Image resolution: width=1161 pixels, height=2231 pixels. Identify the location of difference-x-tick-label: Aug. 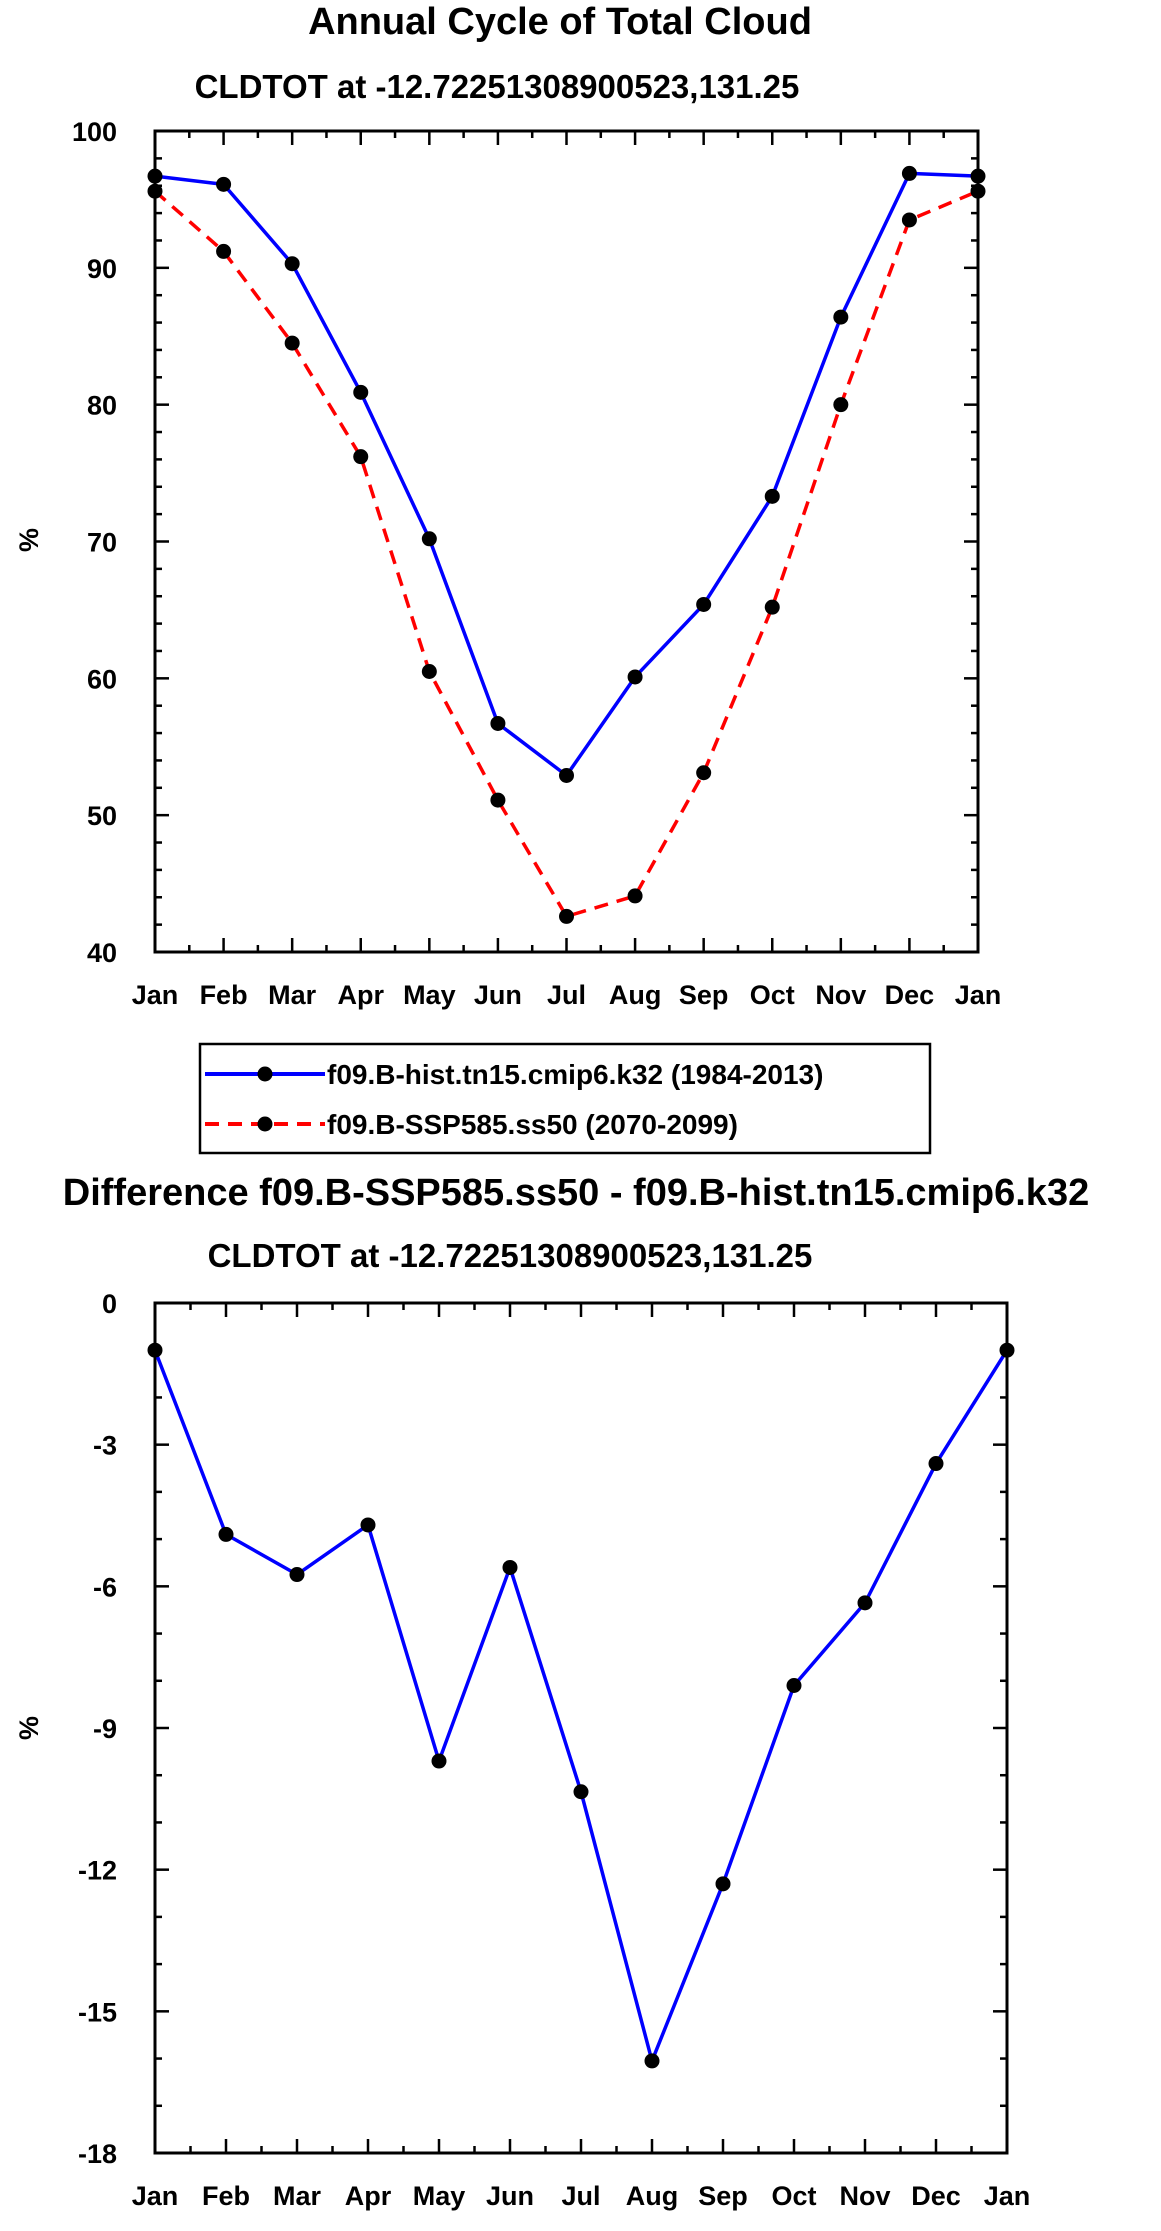
(652, 2196).